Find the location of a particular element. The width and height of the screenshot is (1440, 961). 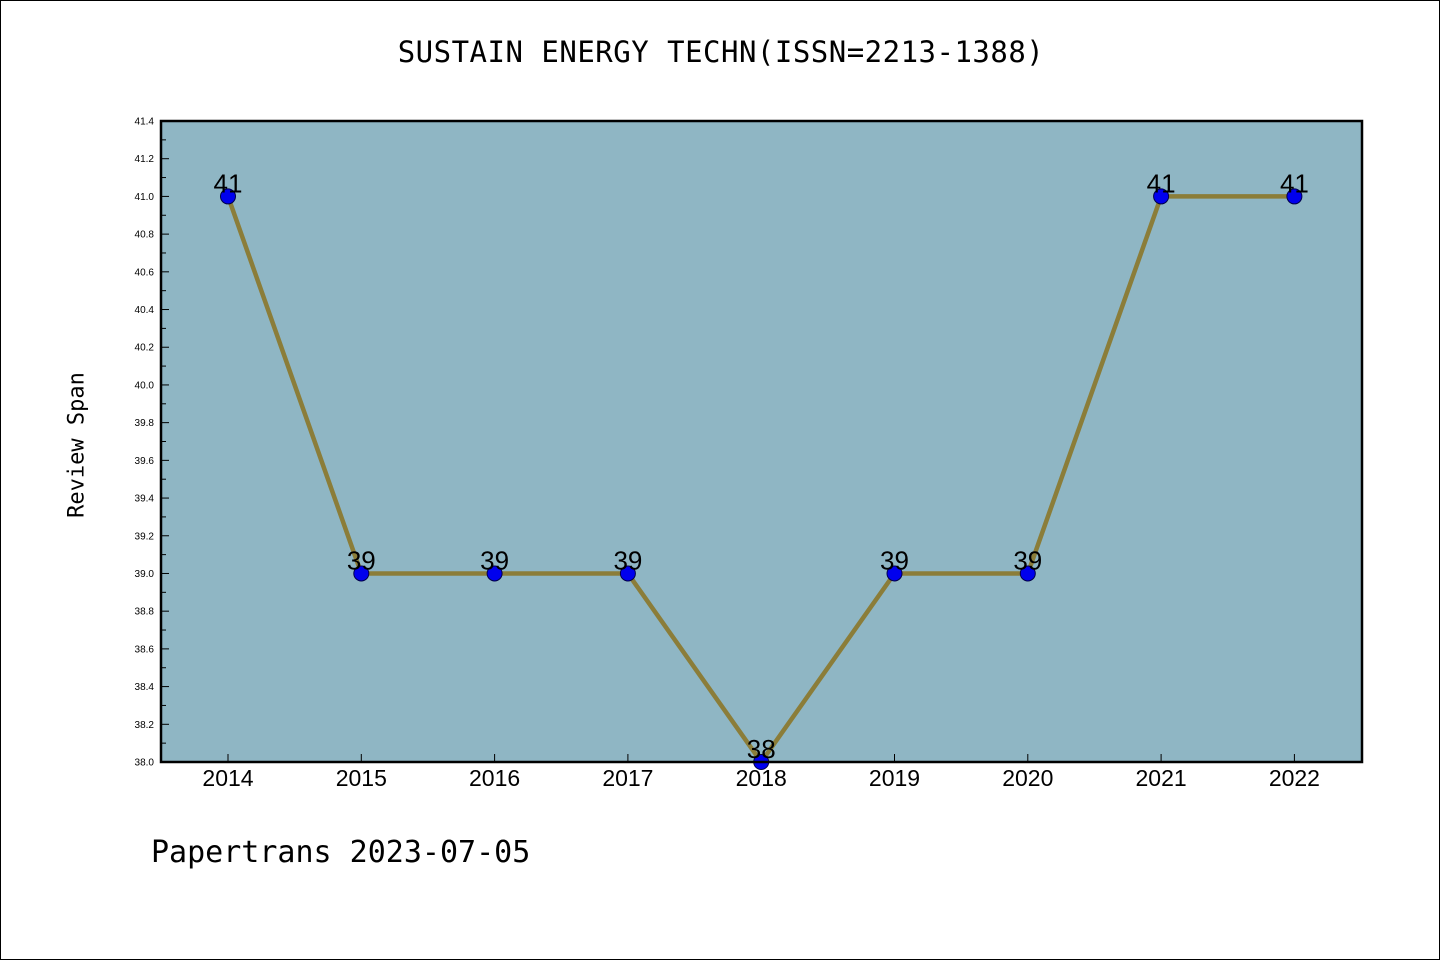

y-tick-label: 40.6 is located at coordinates (145, 272).